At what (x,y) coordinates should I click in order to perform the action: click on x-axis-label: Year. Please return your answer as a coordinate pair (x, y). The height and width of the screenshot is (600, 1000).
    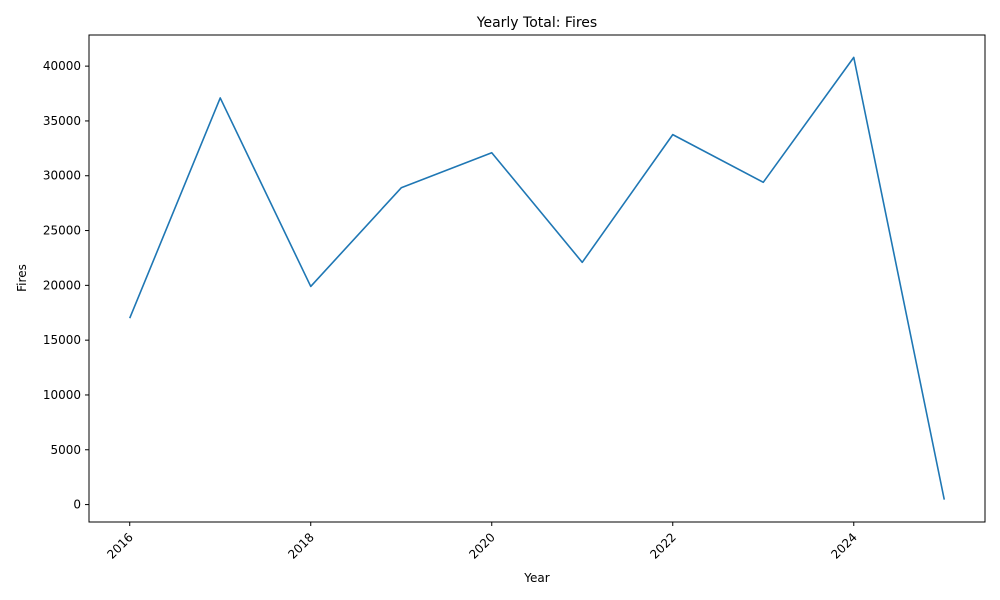
    Looking at the image, I should click on (536, 578).